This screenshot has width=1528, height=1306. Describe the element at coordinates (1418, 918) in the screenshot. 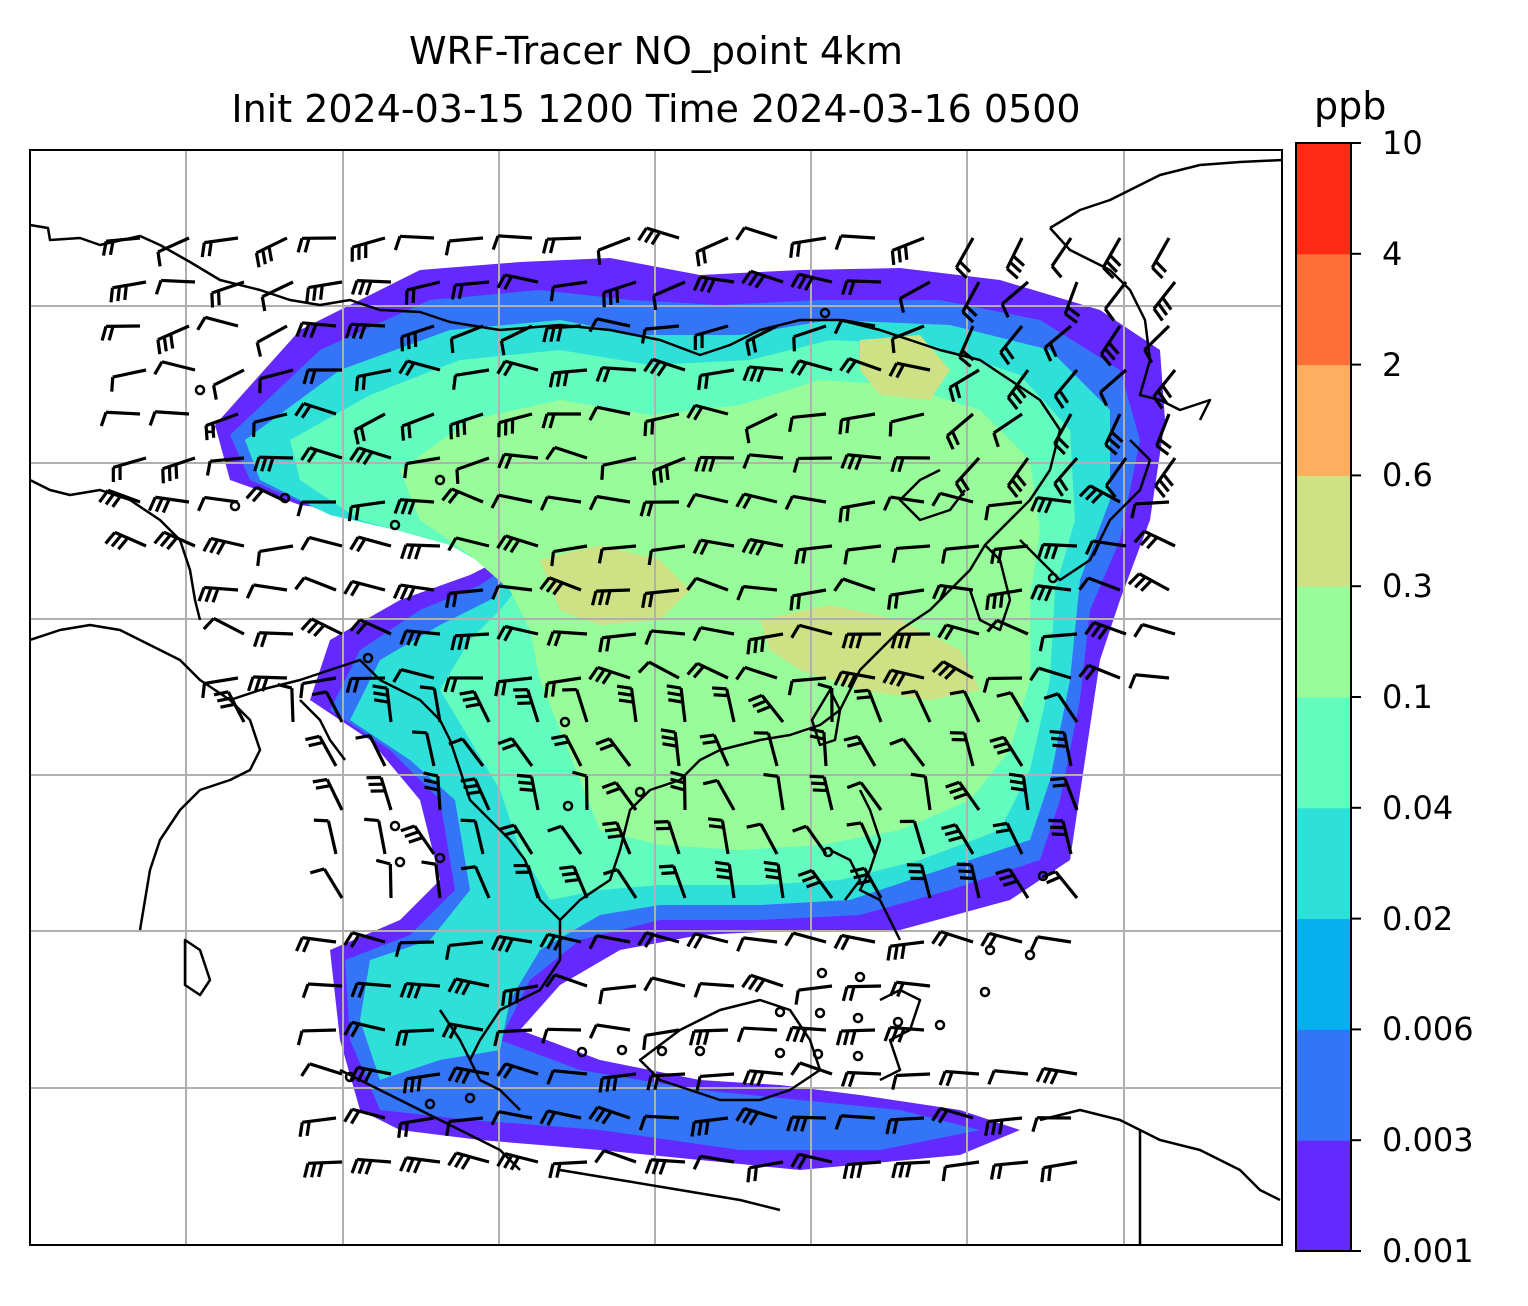

I see `colorbar-tick-label: 0.02` at that location.